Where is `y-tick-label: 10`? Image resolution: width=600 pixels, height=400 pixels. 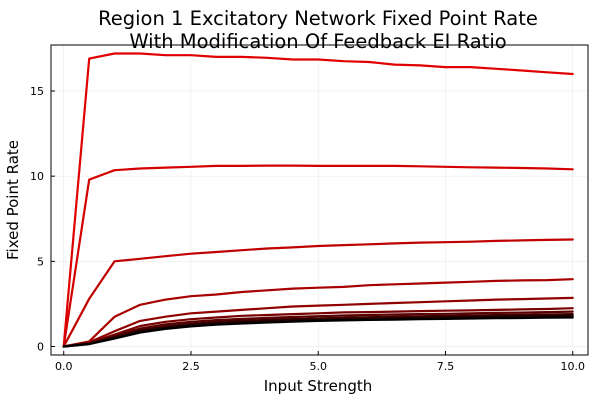 y-tick-label: 10 is located at coordinates (37, 176).